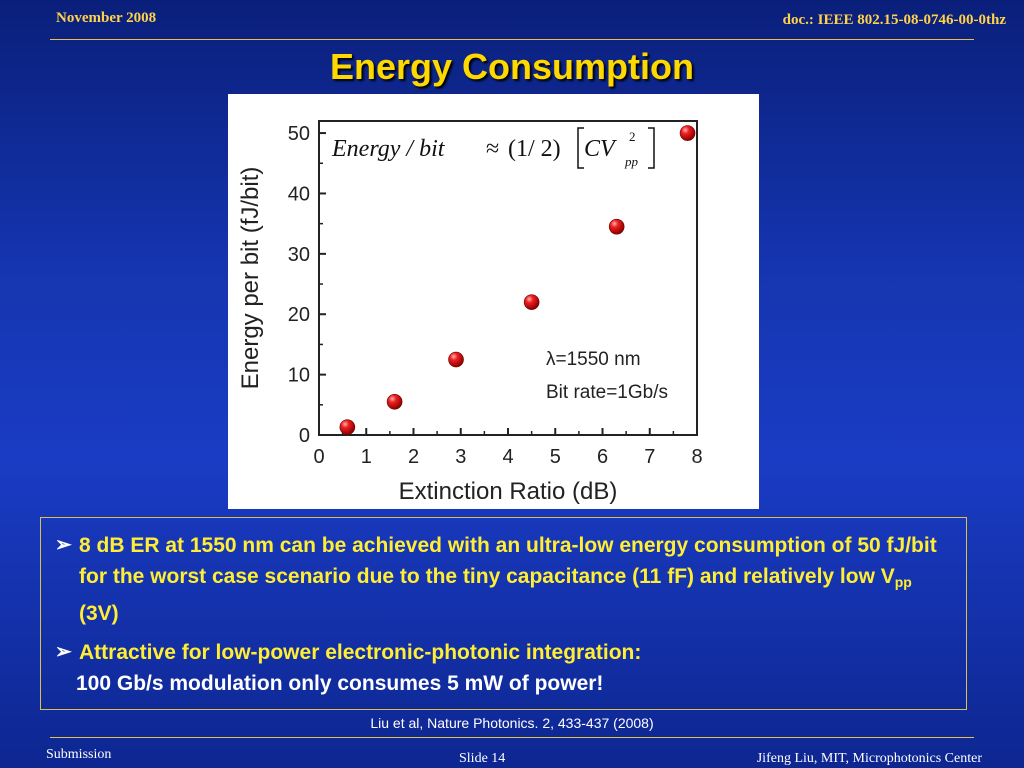 The height and width of the screenshot is (768, 1024). I want to click on y-tick-label: 50, so click(299, 134).